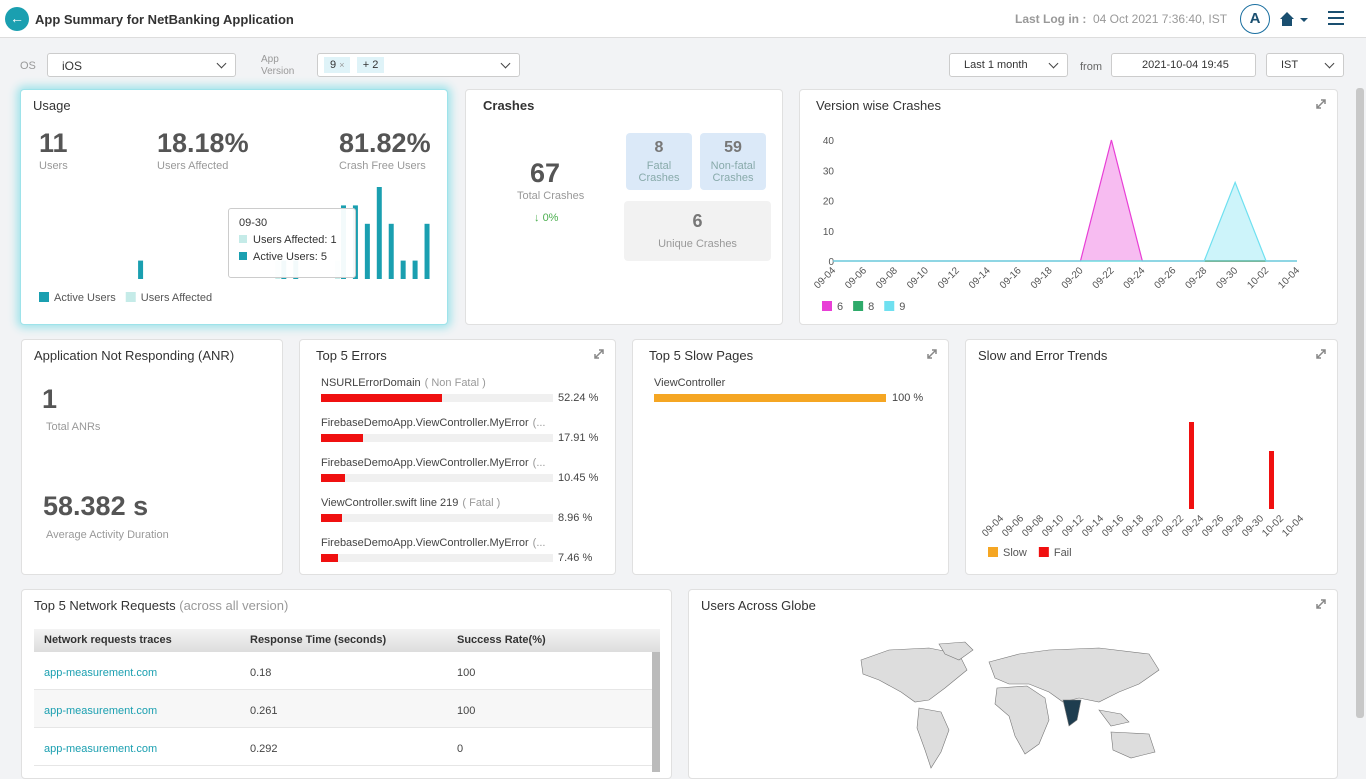 Image resolution: width=1366 pixels, height=779 pixels. I want to click on value-label: 8.96 %, so click(575, 518).